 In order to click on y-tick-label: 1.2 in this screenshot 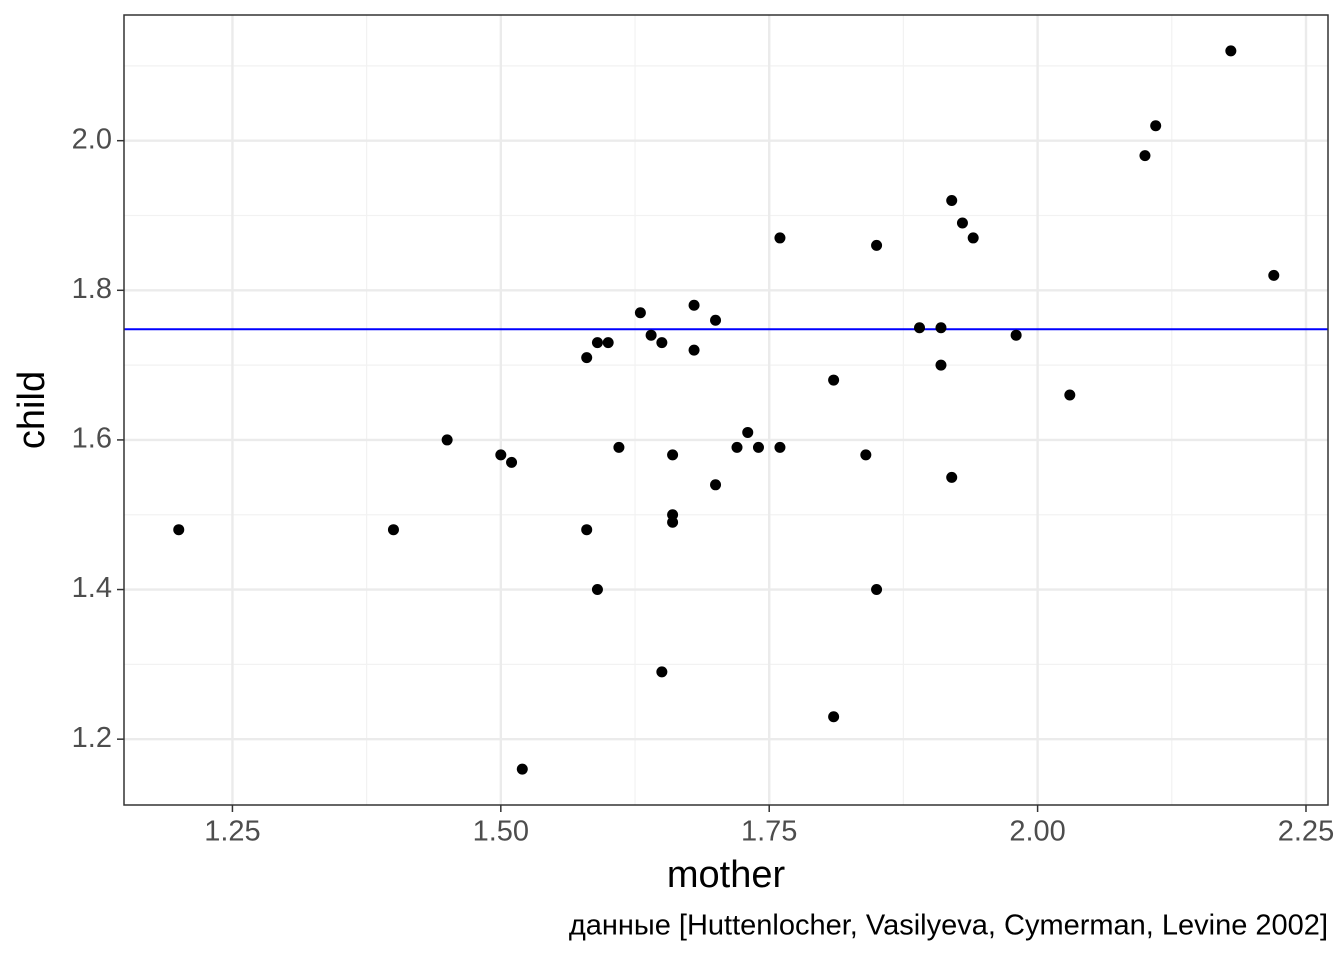, I will do `click(92, 738)`.